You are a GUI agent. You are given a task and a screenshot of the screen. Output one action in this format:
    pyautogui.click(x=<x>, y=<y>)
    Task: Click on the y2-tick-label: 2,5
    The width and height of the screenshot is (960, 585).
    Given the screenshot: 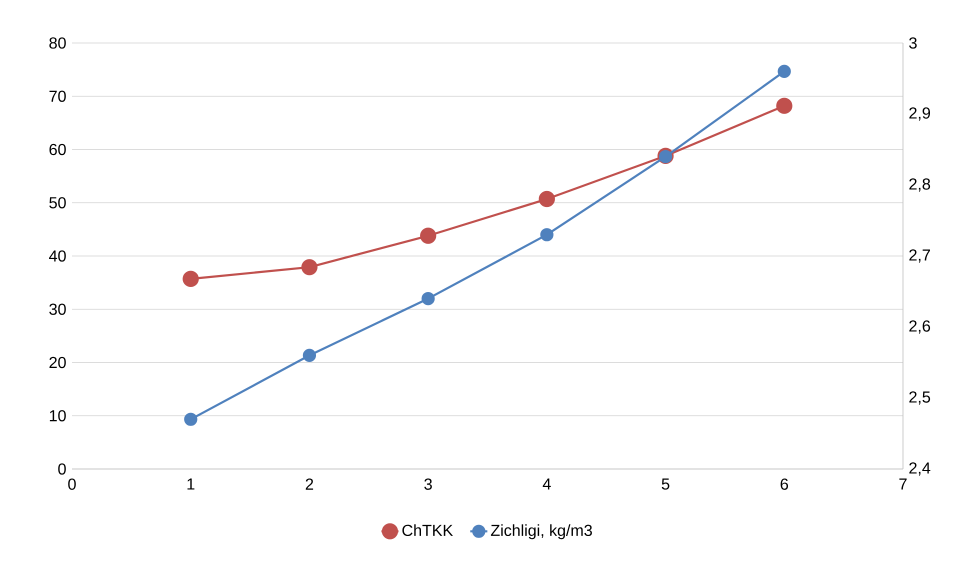 What is the action you would take?
    pyautogui.click(x=919, y=398)
    